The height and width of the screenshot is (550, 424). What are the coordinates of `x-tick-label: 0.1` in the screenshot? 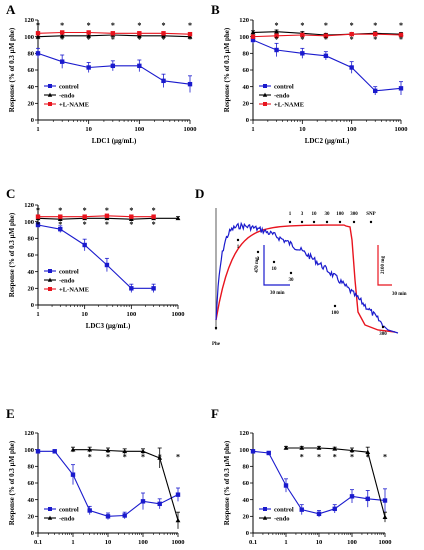 It's located at (253, 542).